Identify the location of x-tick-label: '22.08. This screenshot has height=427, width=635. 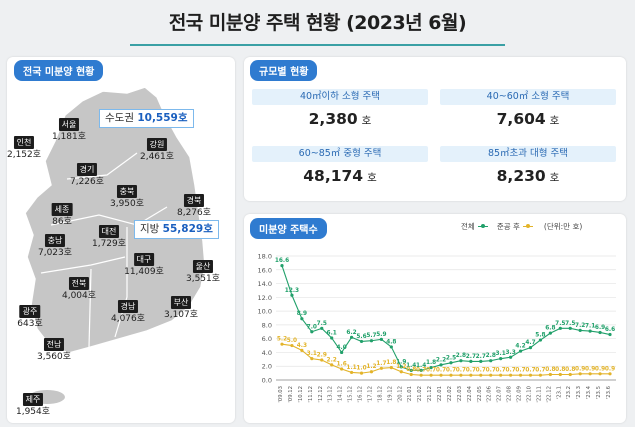
(510, 393).